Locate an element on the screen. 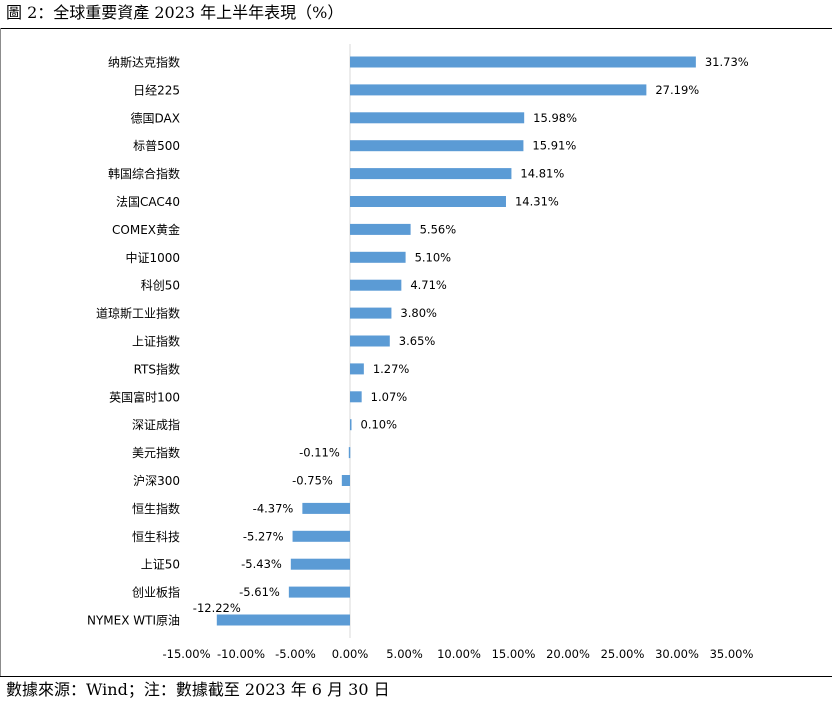  value-label: -5.43% is located at coordinates (261, 564).